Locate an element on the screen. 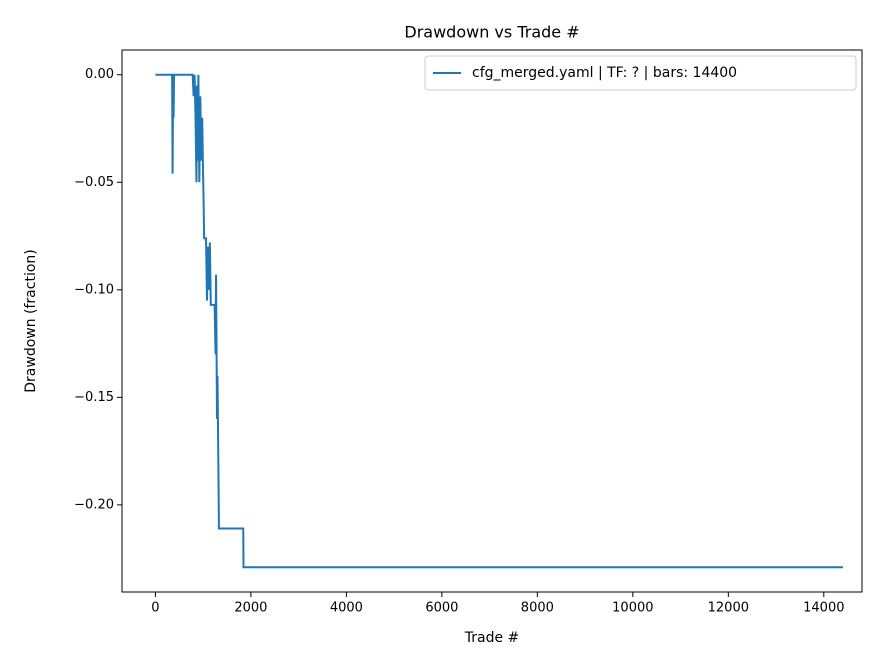  x-tick-label: 14000 is located at coordinates (823, 608).